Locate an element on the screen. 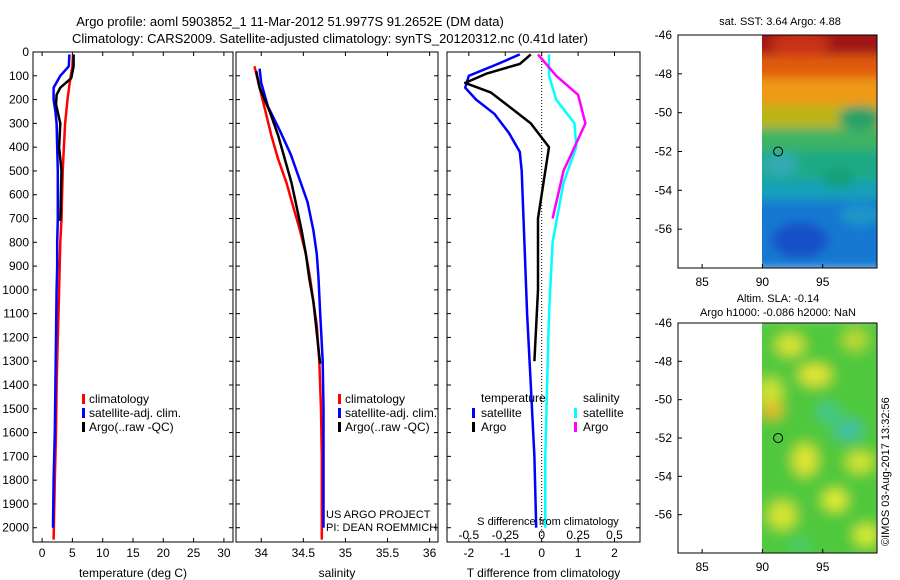  x-tick-label: 5 is located at coordinates (72, 553).